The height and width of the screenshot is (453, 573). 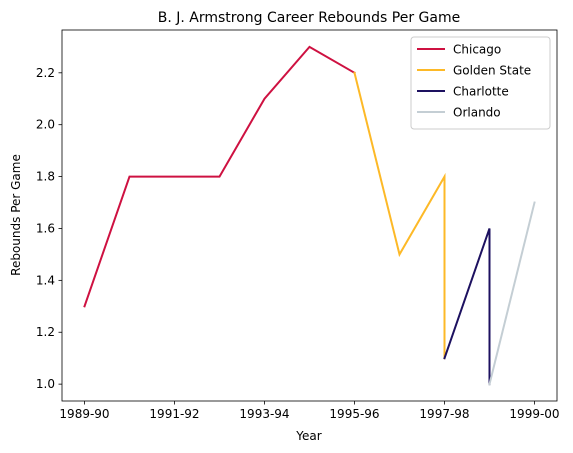 What do you see at coordinates (492, 71) in the screenshot?
I see `legend-label-golden-state: Golden State` at bounding box center [492, 71].